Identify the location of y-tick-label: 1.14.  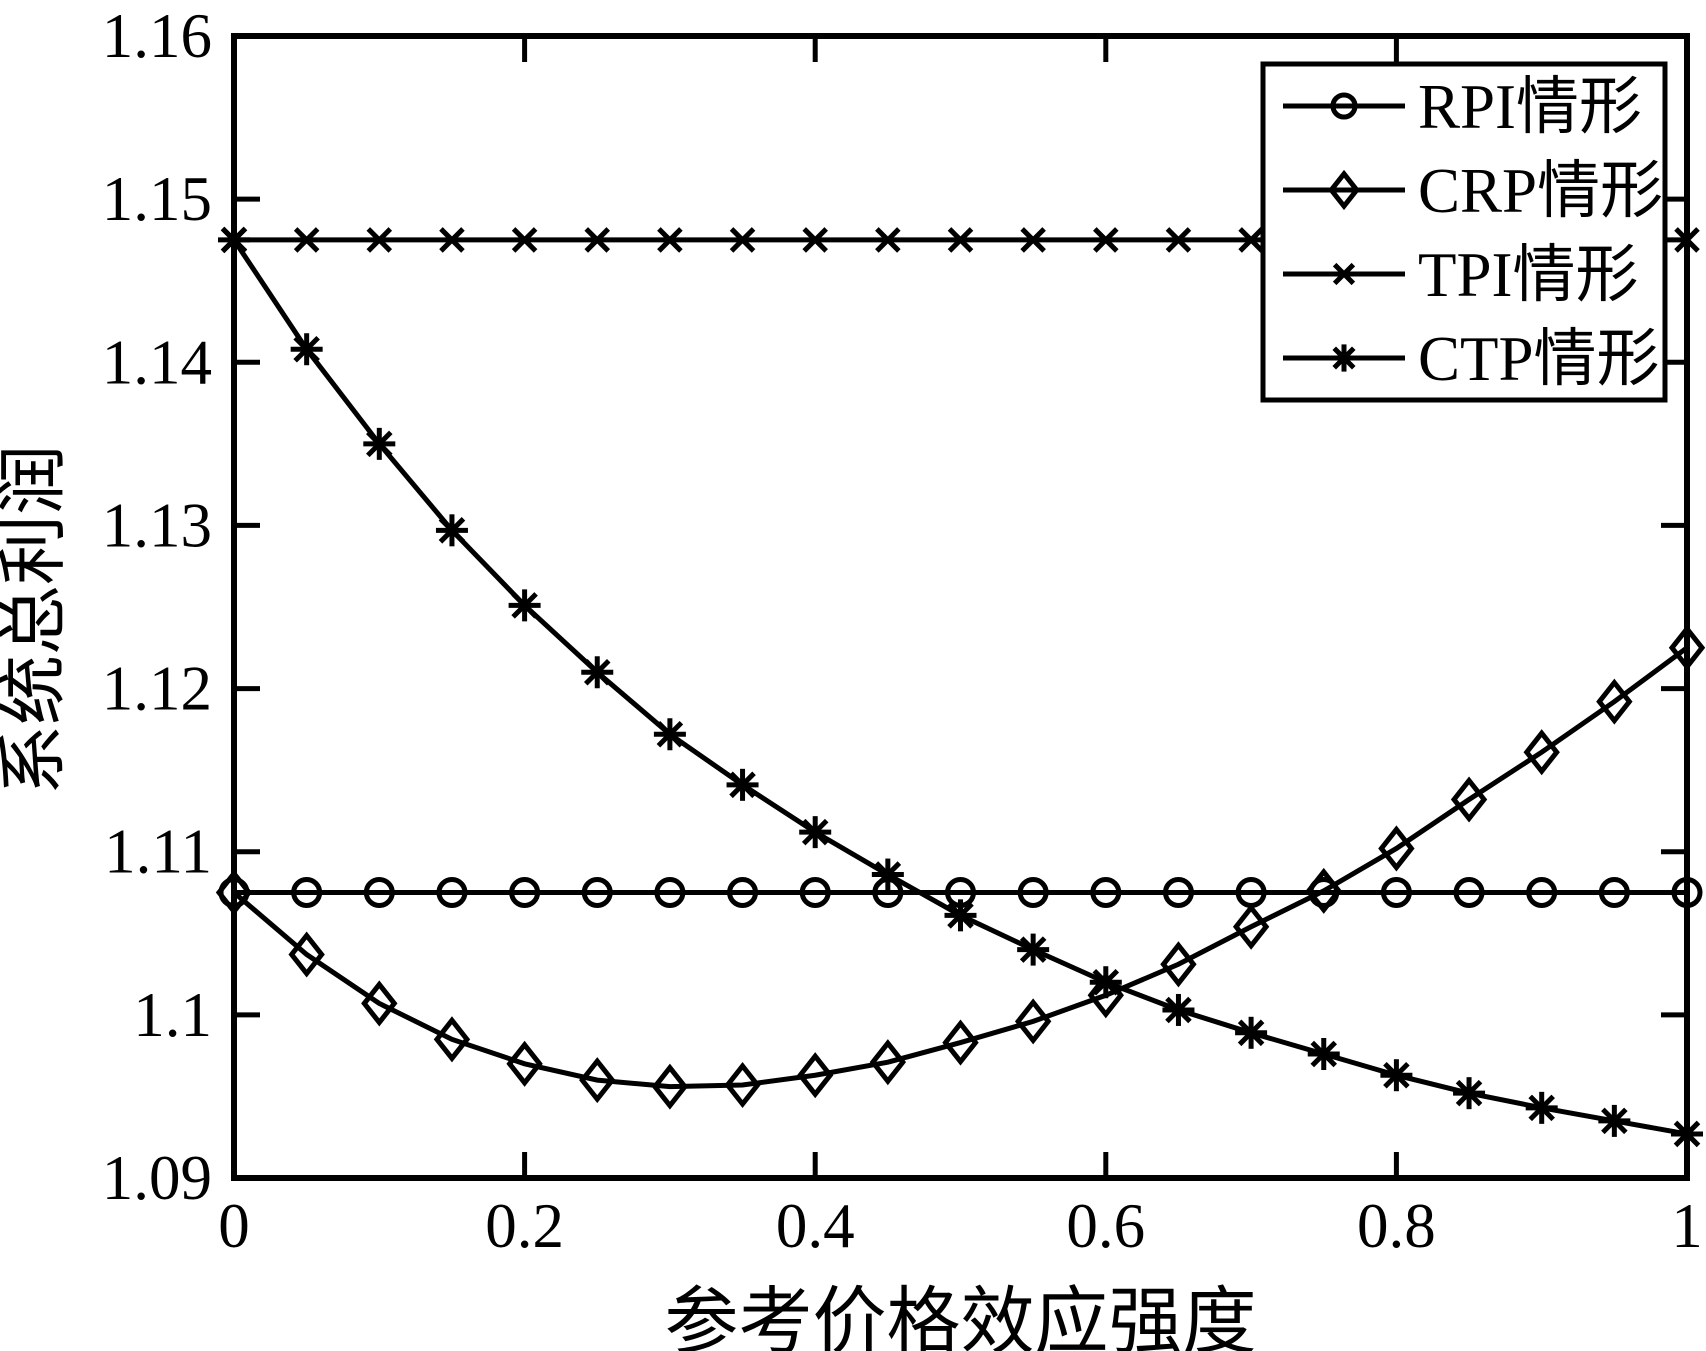
(157, 362).